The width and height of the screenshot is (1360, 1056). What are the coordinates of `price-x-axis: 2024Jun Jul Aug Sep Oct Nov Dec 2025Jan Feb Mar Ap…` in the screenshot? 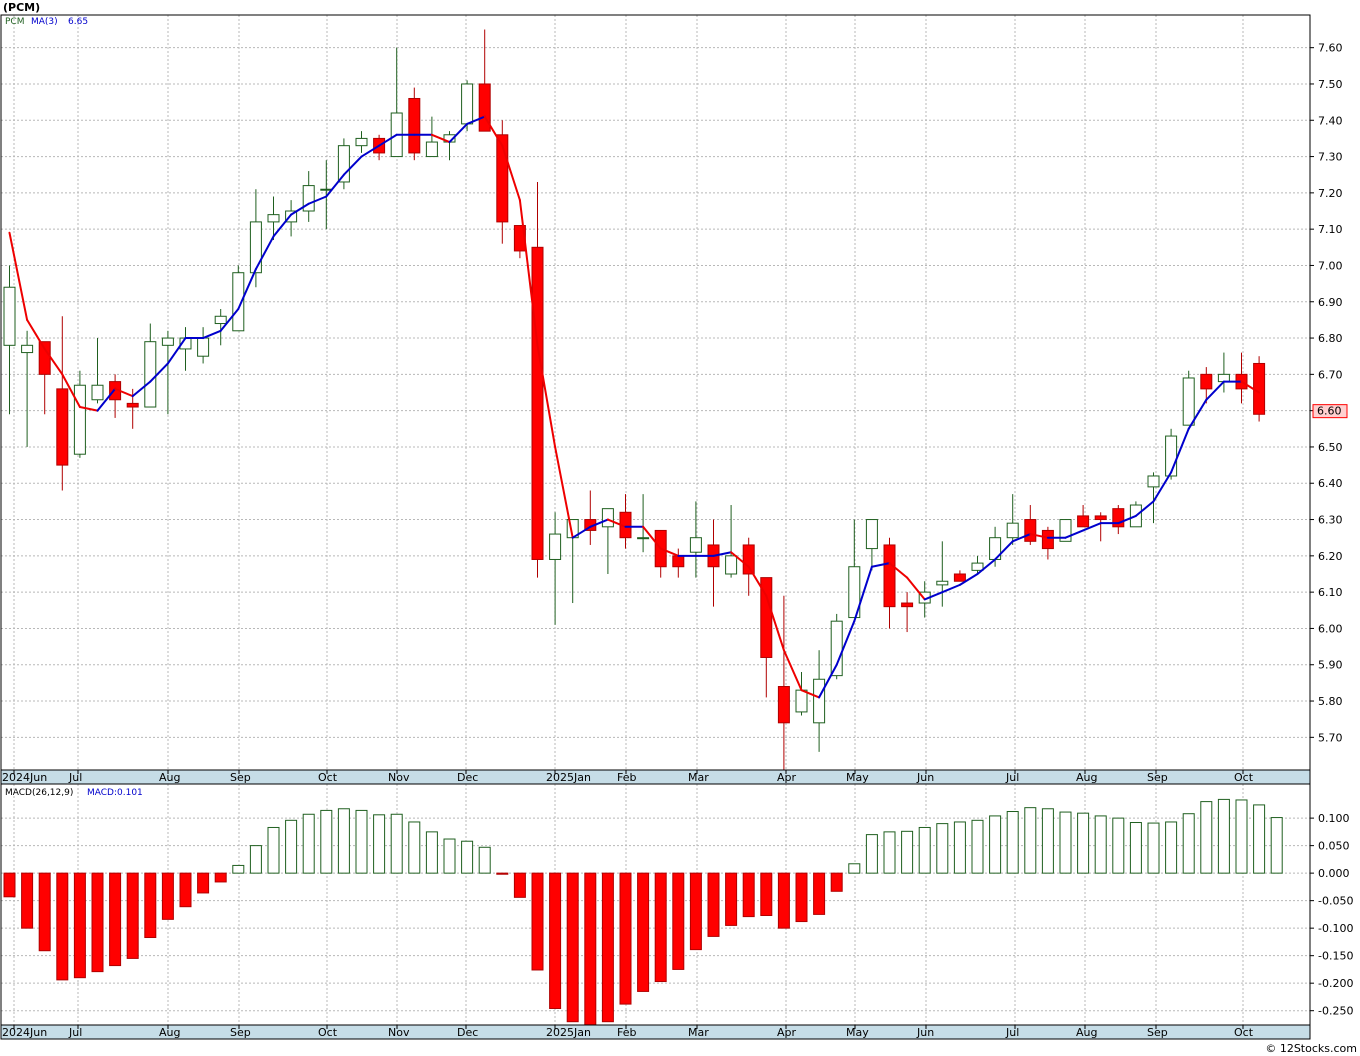 It's located at (655, 777).